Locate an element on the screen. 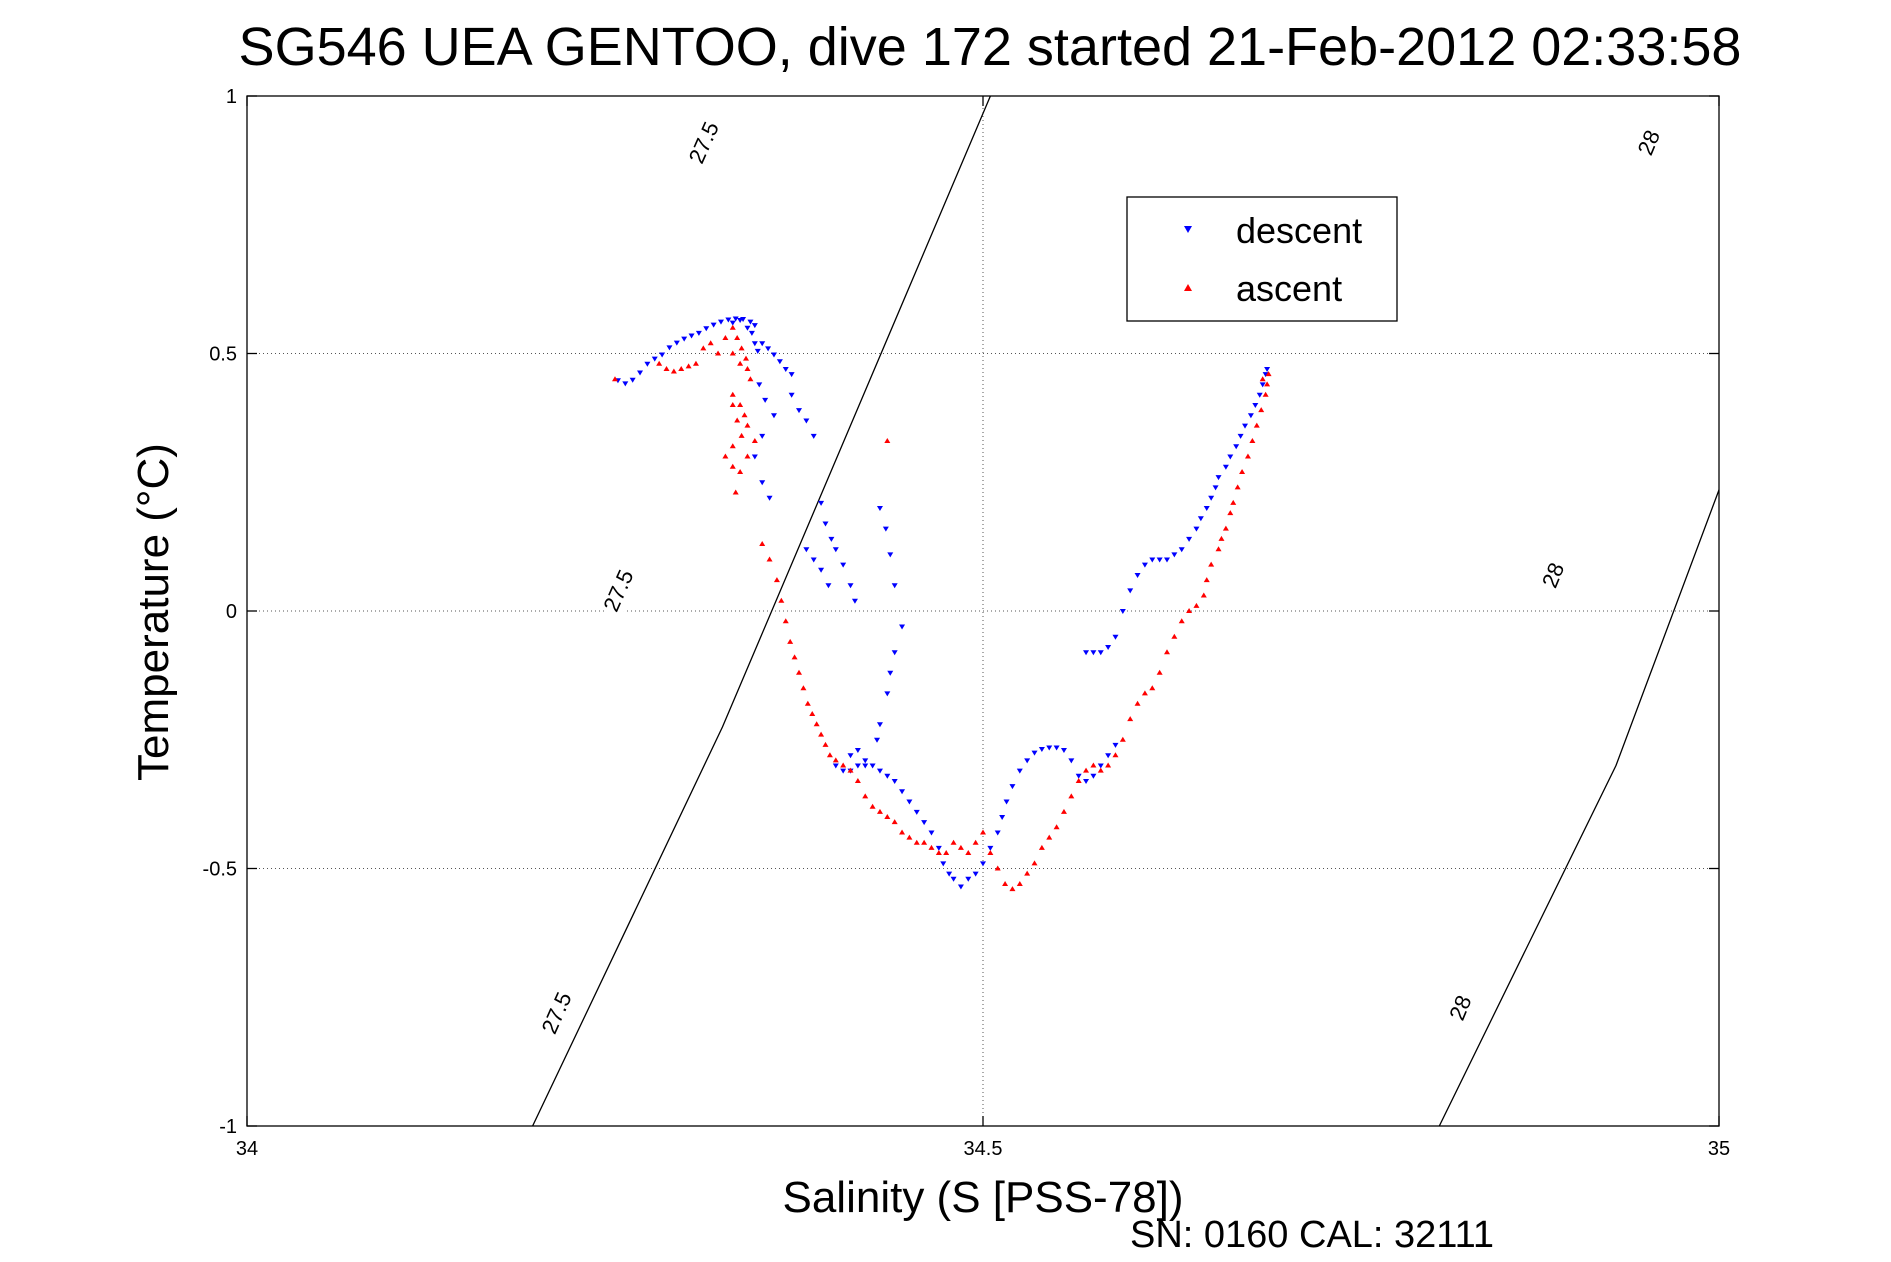 The height and width of the screenshot is (1262, 1891). y-tick-label: 0 is located at coordinates (231, 612).